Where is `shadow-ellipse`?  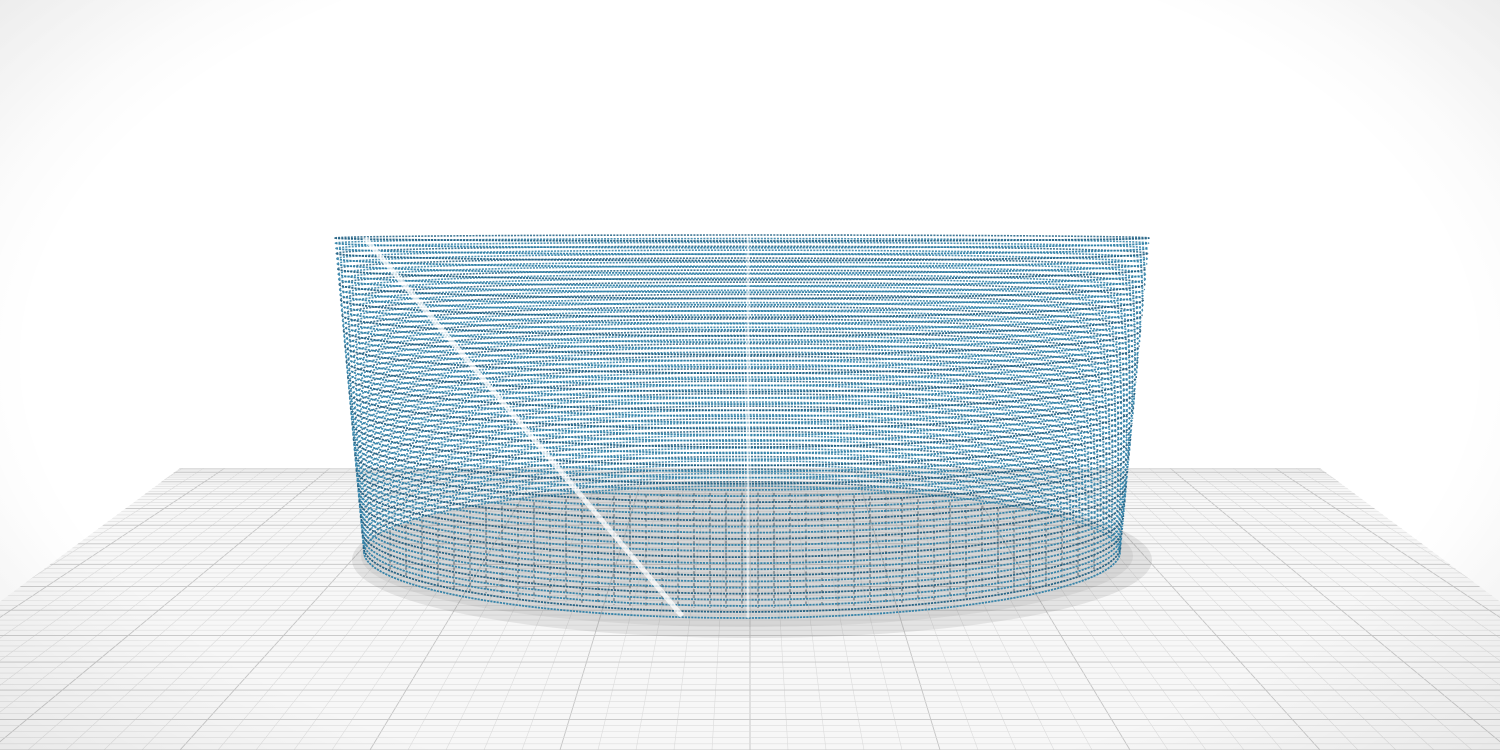
shadow-ellipse is located at coordinates (752, 560).